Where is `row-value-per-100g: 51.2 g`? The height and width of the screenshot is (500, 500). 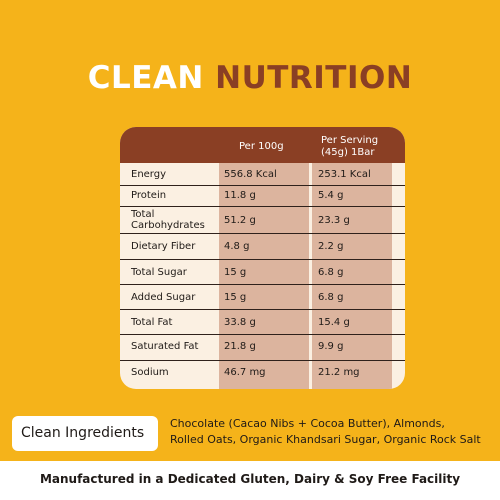 row-value-per-100g: 51.2 g is located at coordinates (240, 220).